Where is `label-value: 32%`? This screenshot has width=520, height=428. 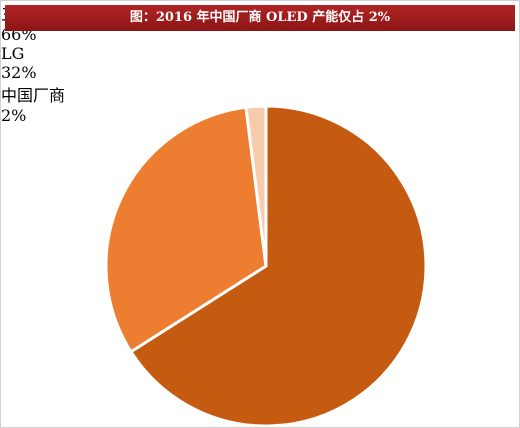 label-value: 32% is located at coordinates (19, 72).